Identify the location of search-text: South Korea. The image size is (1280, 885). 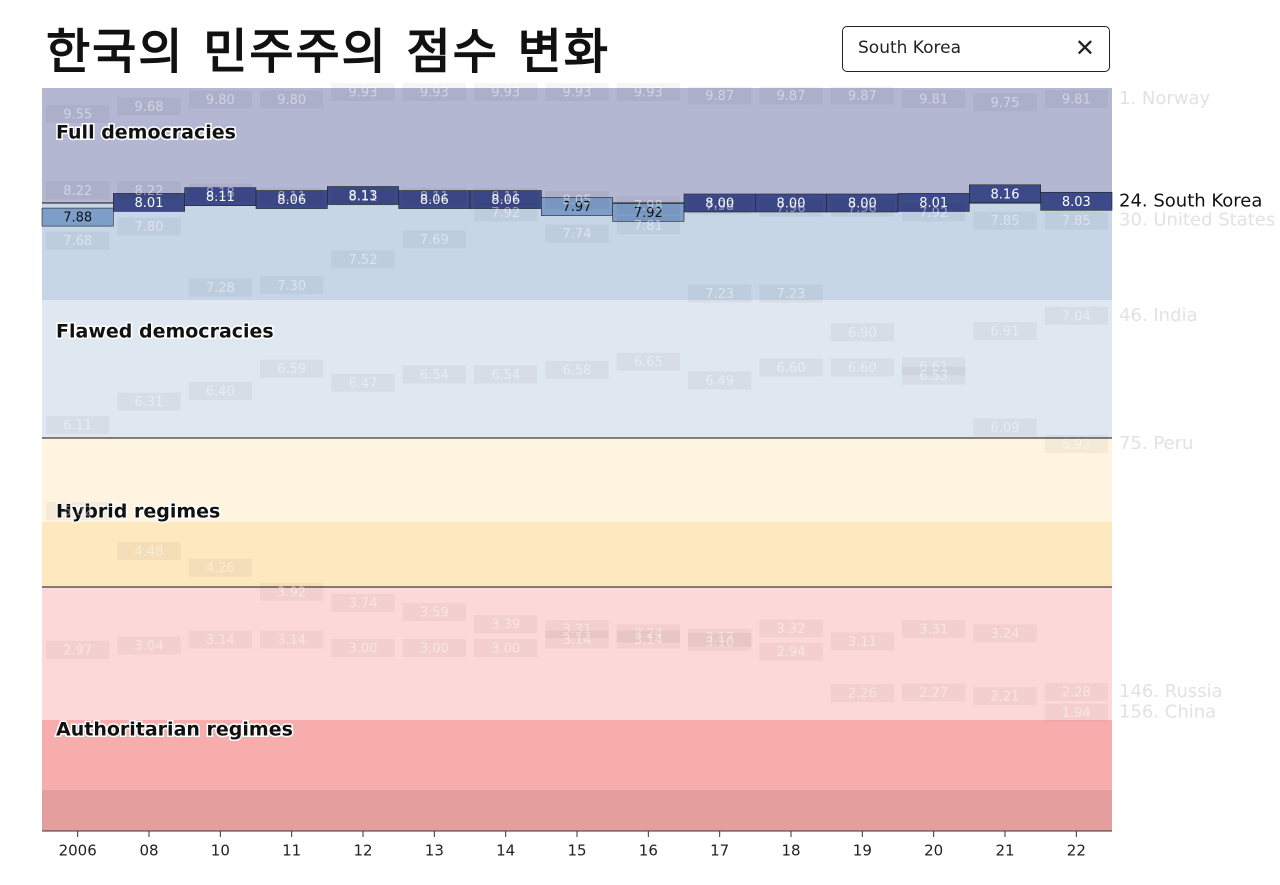
(910, 48).